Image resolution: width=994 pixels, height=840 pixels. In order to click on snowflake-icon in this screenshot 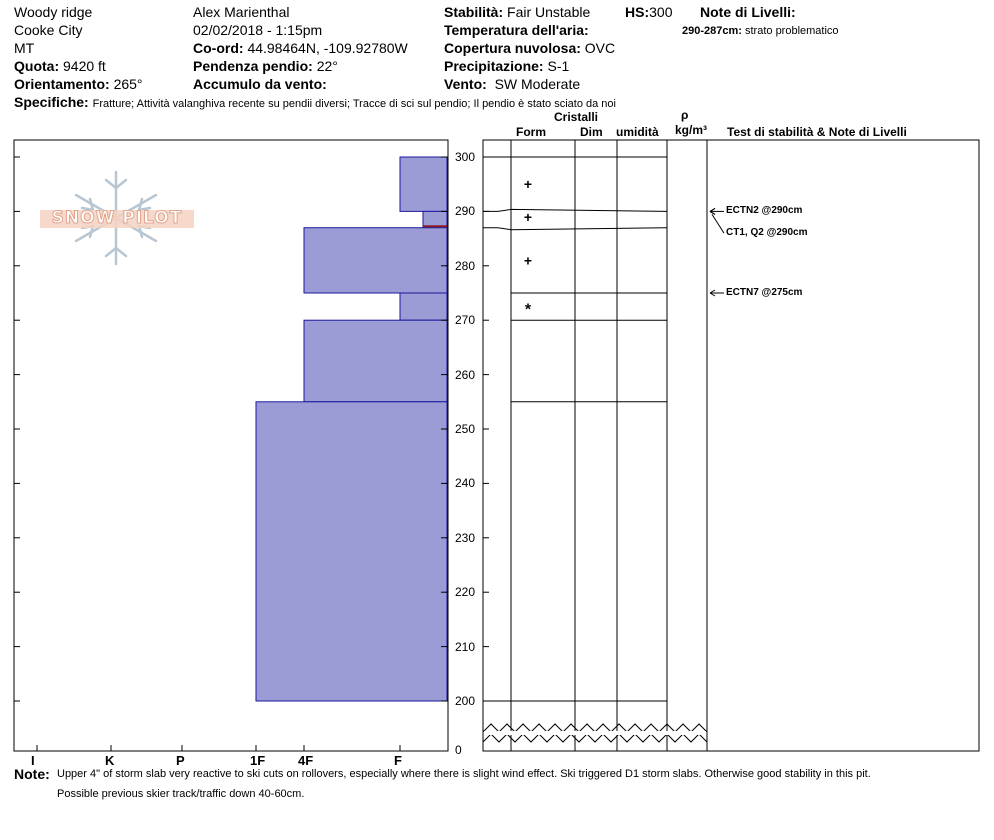, I will do `click(117, 218)`.